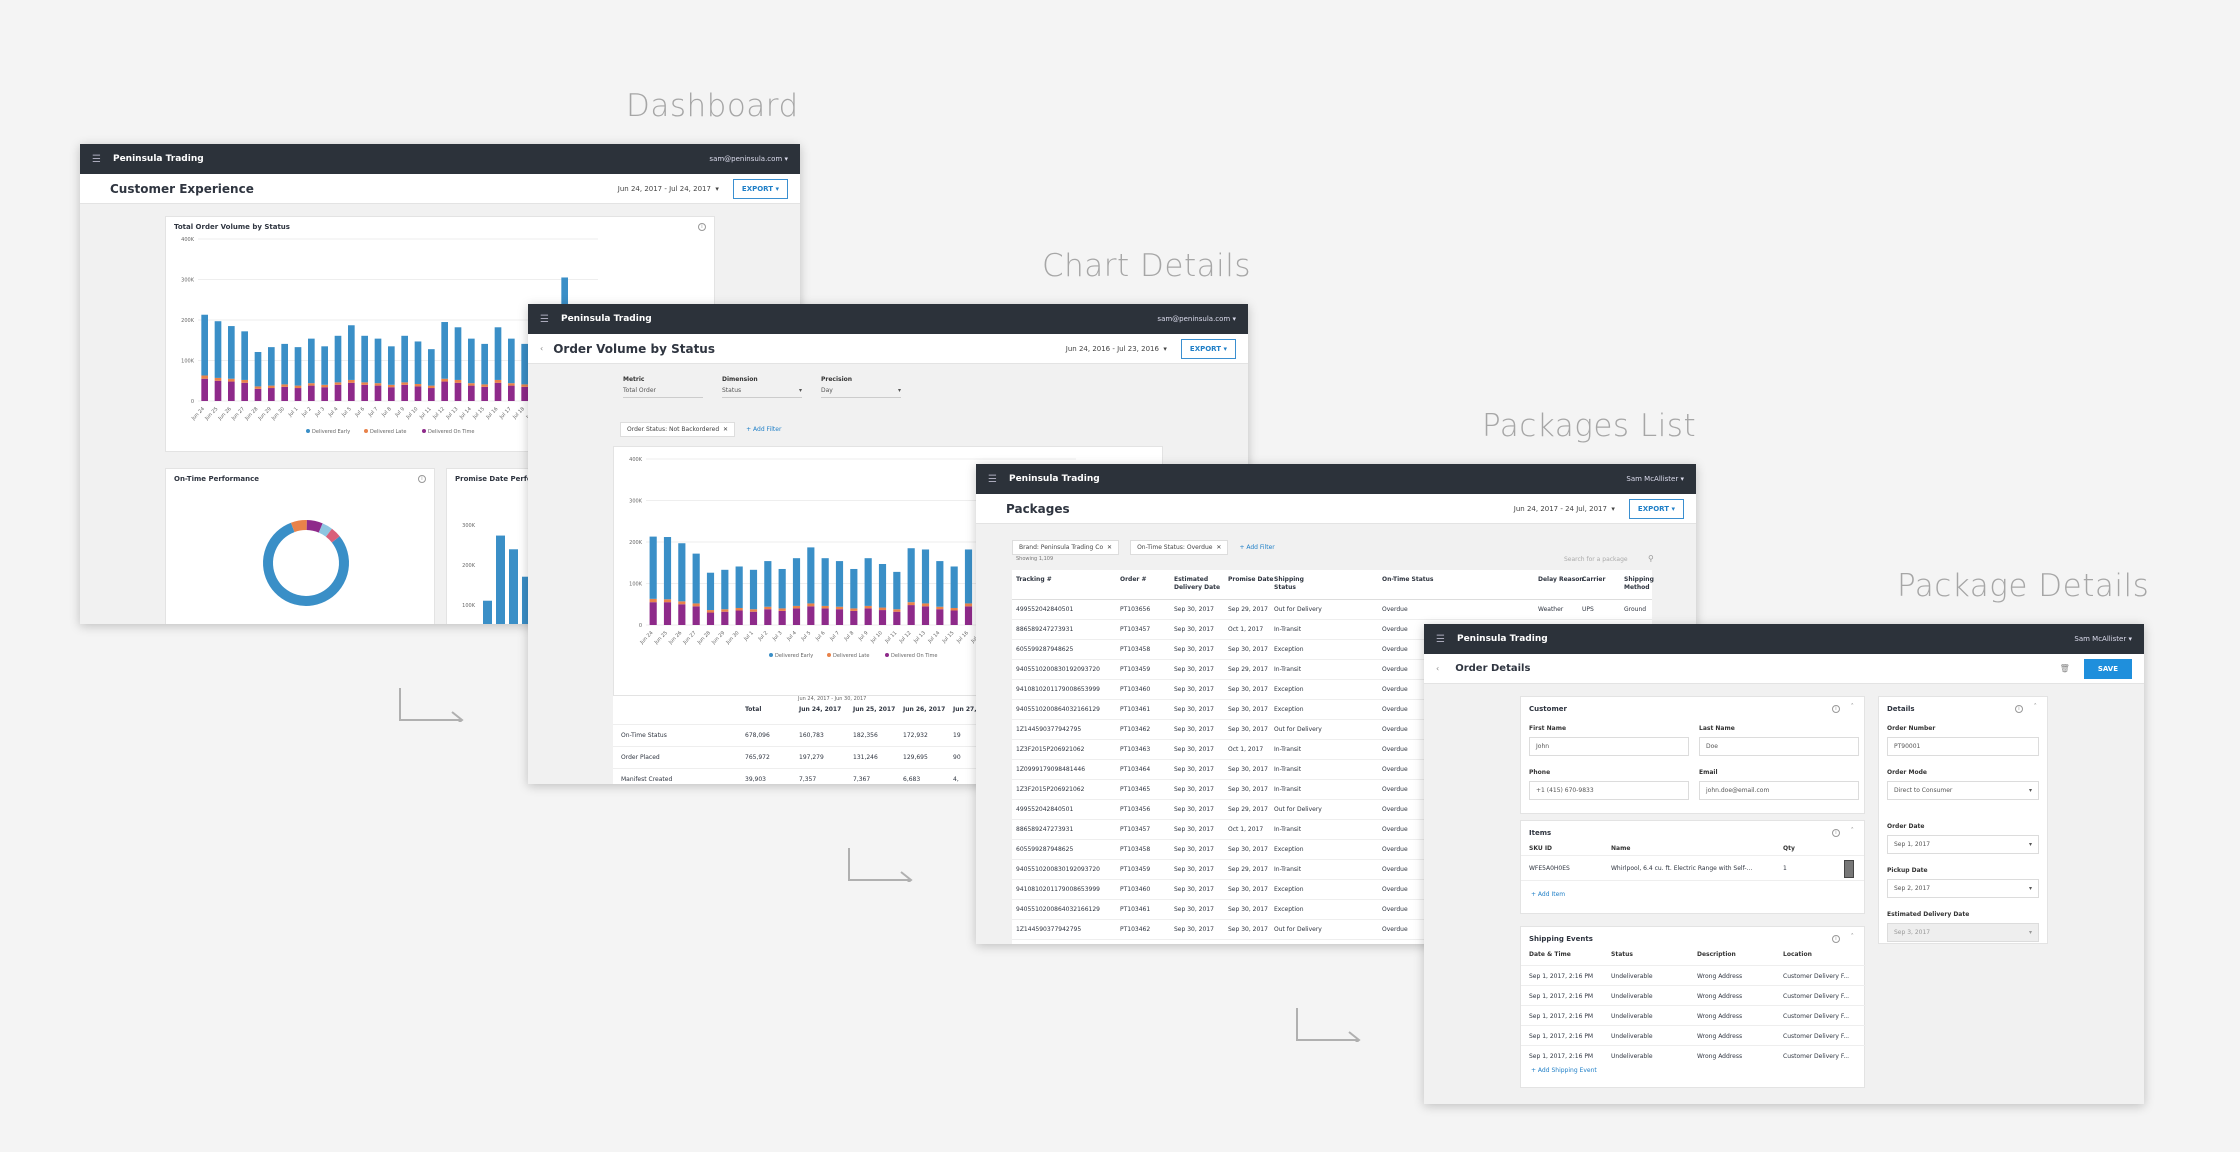 The width and height of the screenshot is (2240, 1152). I want to click on search-input: Search for a package, so click(1596, 559).